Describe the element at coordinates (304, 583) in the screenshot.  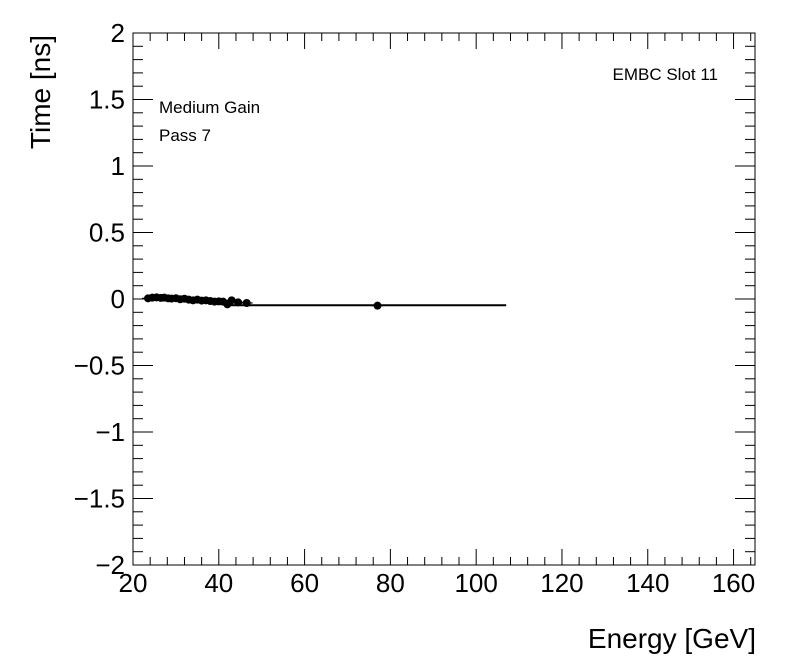
I see `x-tick-label: 60` at that location.